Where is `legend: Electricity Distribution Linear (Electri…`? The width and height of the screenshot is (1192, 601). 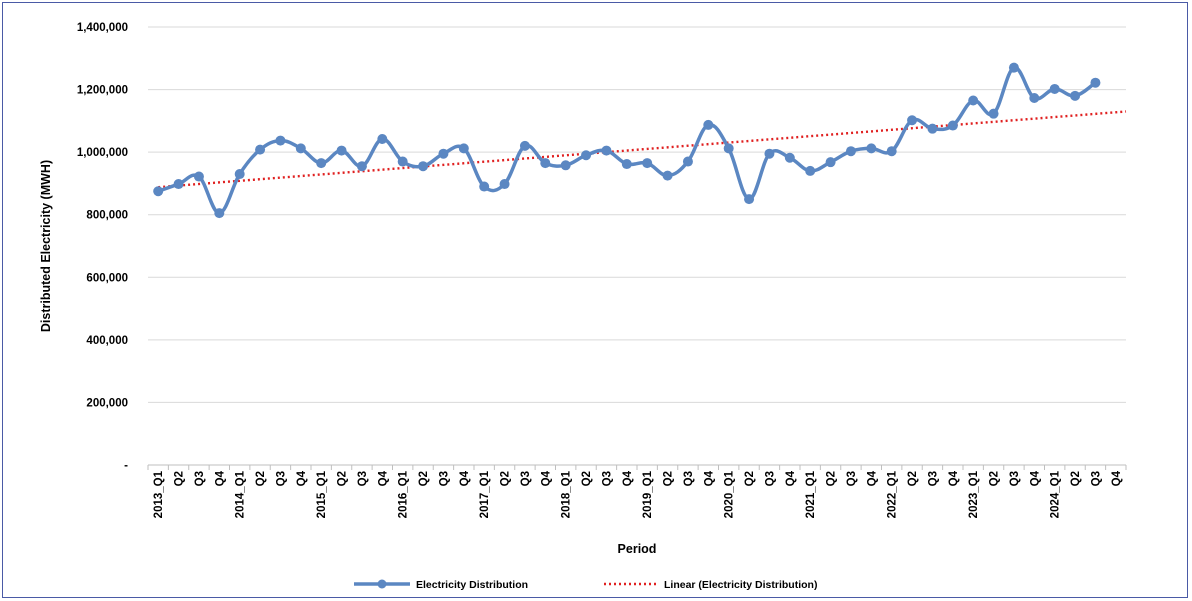 legend: Electricity Distribution Linear (Electri… is located at coordinates (585, 585).